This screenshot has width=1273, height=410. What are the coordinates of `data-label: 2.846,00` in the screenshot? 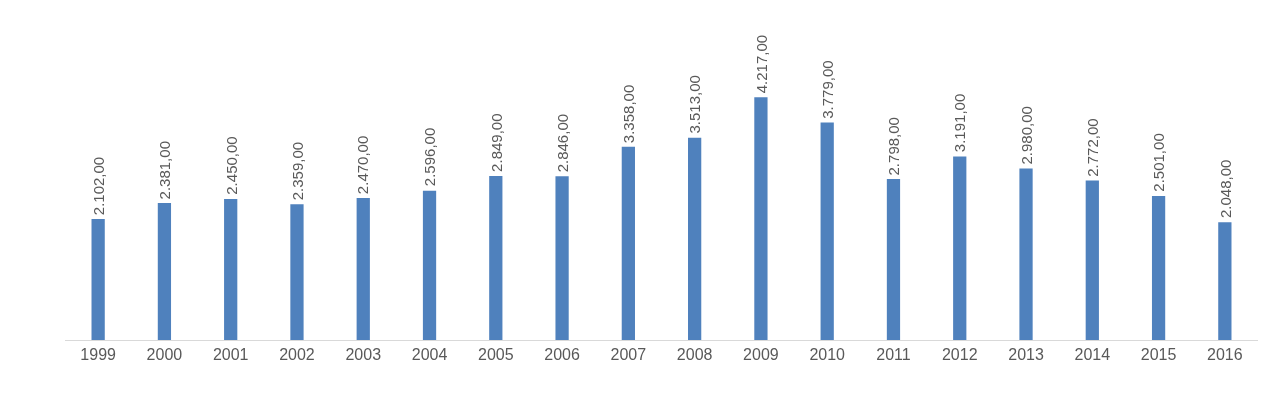 It's located at (562, 143).